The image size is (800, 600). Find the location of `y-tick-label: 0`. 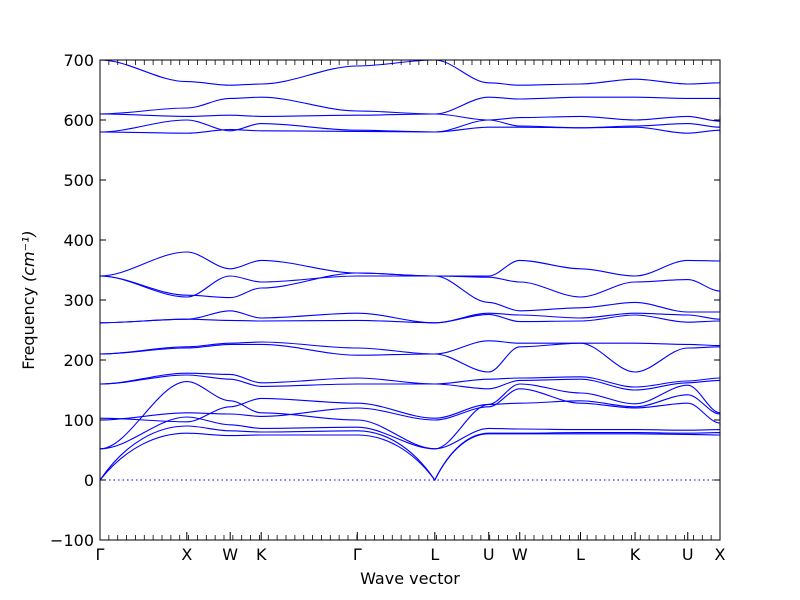

y-tick-label: 0 is located at coordinates (89, 480).